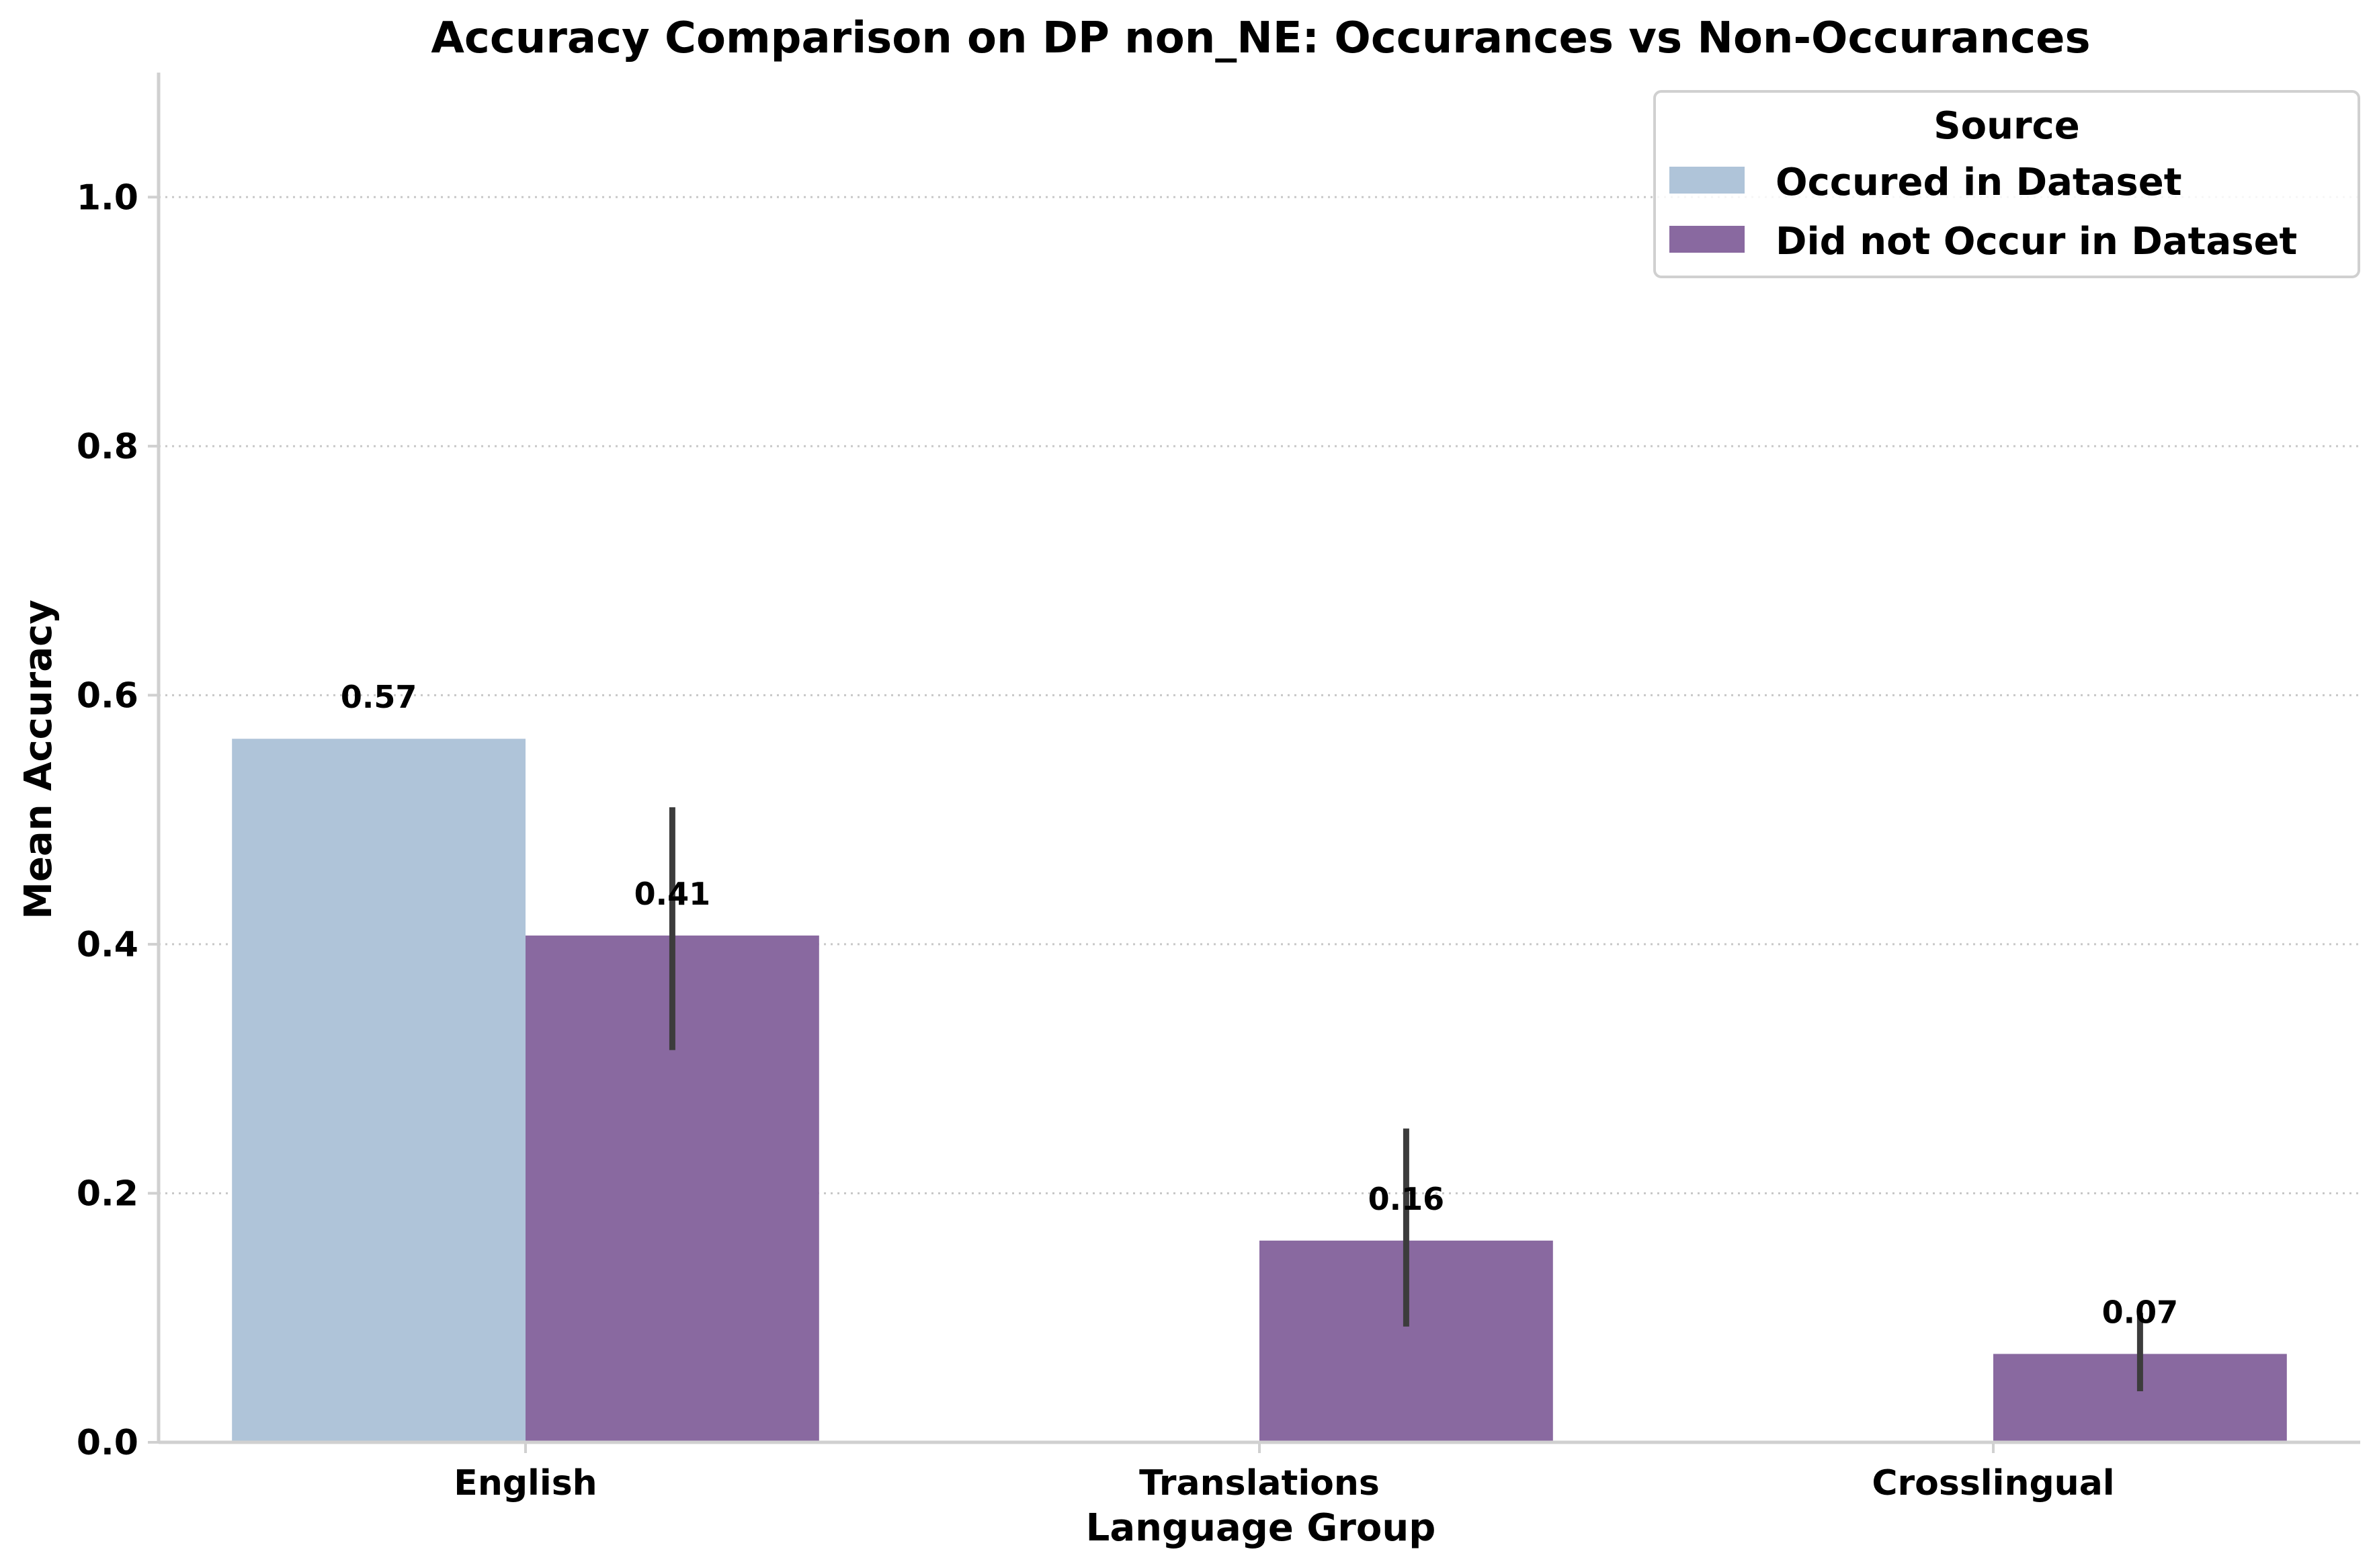 The width and height of the screenshot is (2375, 1568). Describe the element at coordinates (379, 697) in the screenshot. I see `bar-value-label: 0.57` at that location.